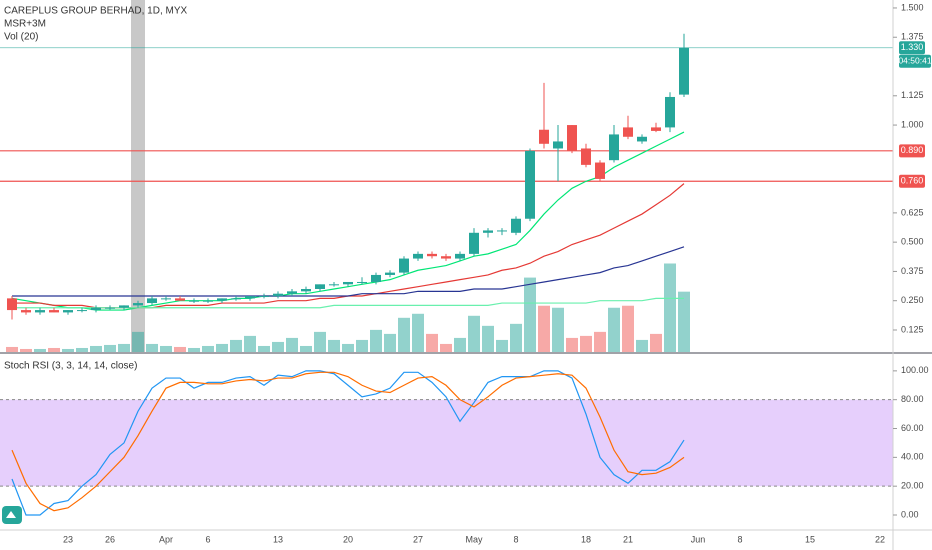 This screenshot has width=932, height=550. I want to click on x-tick-label: 22, so click(880, 539).